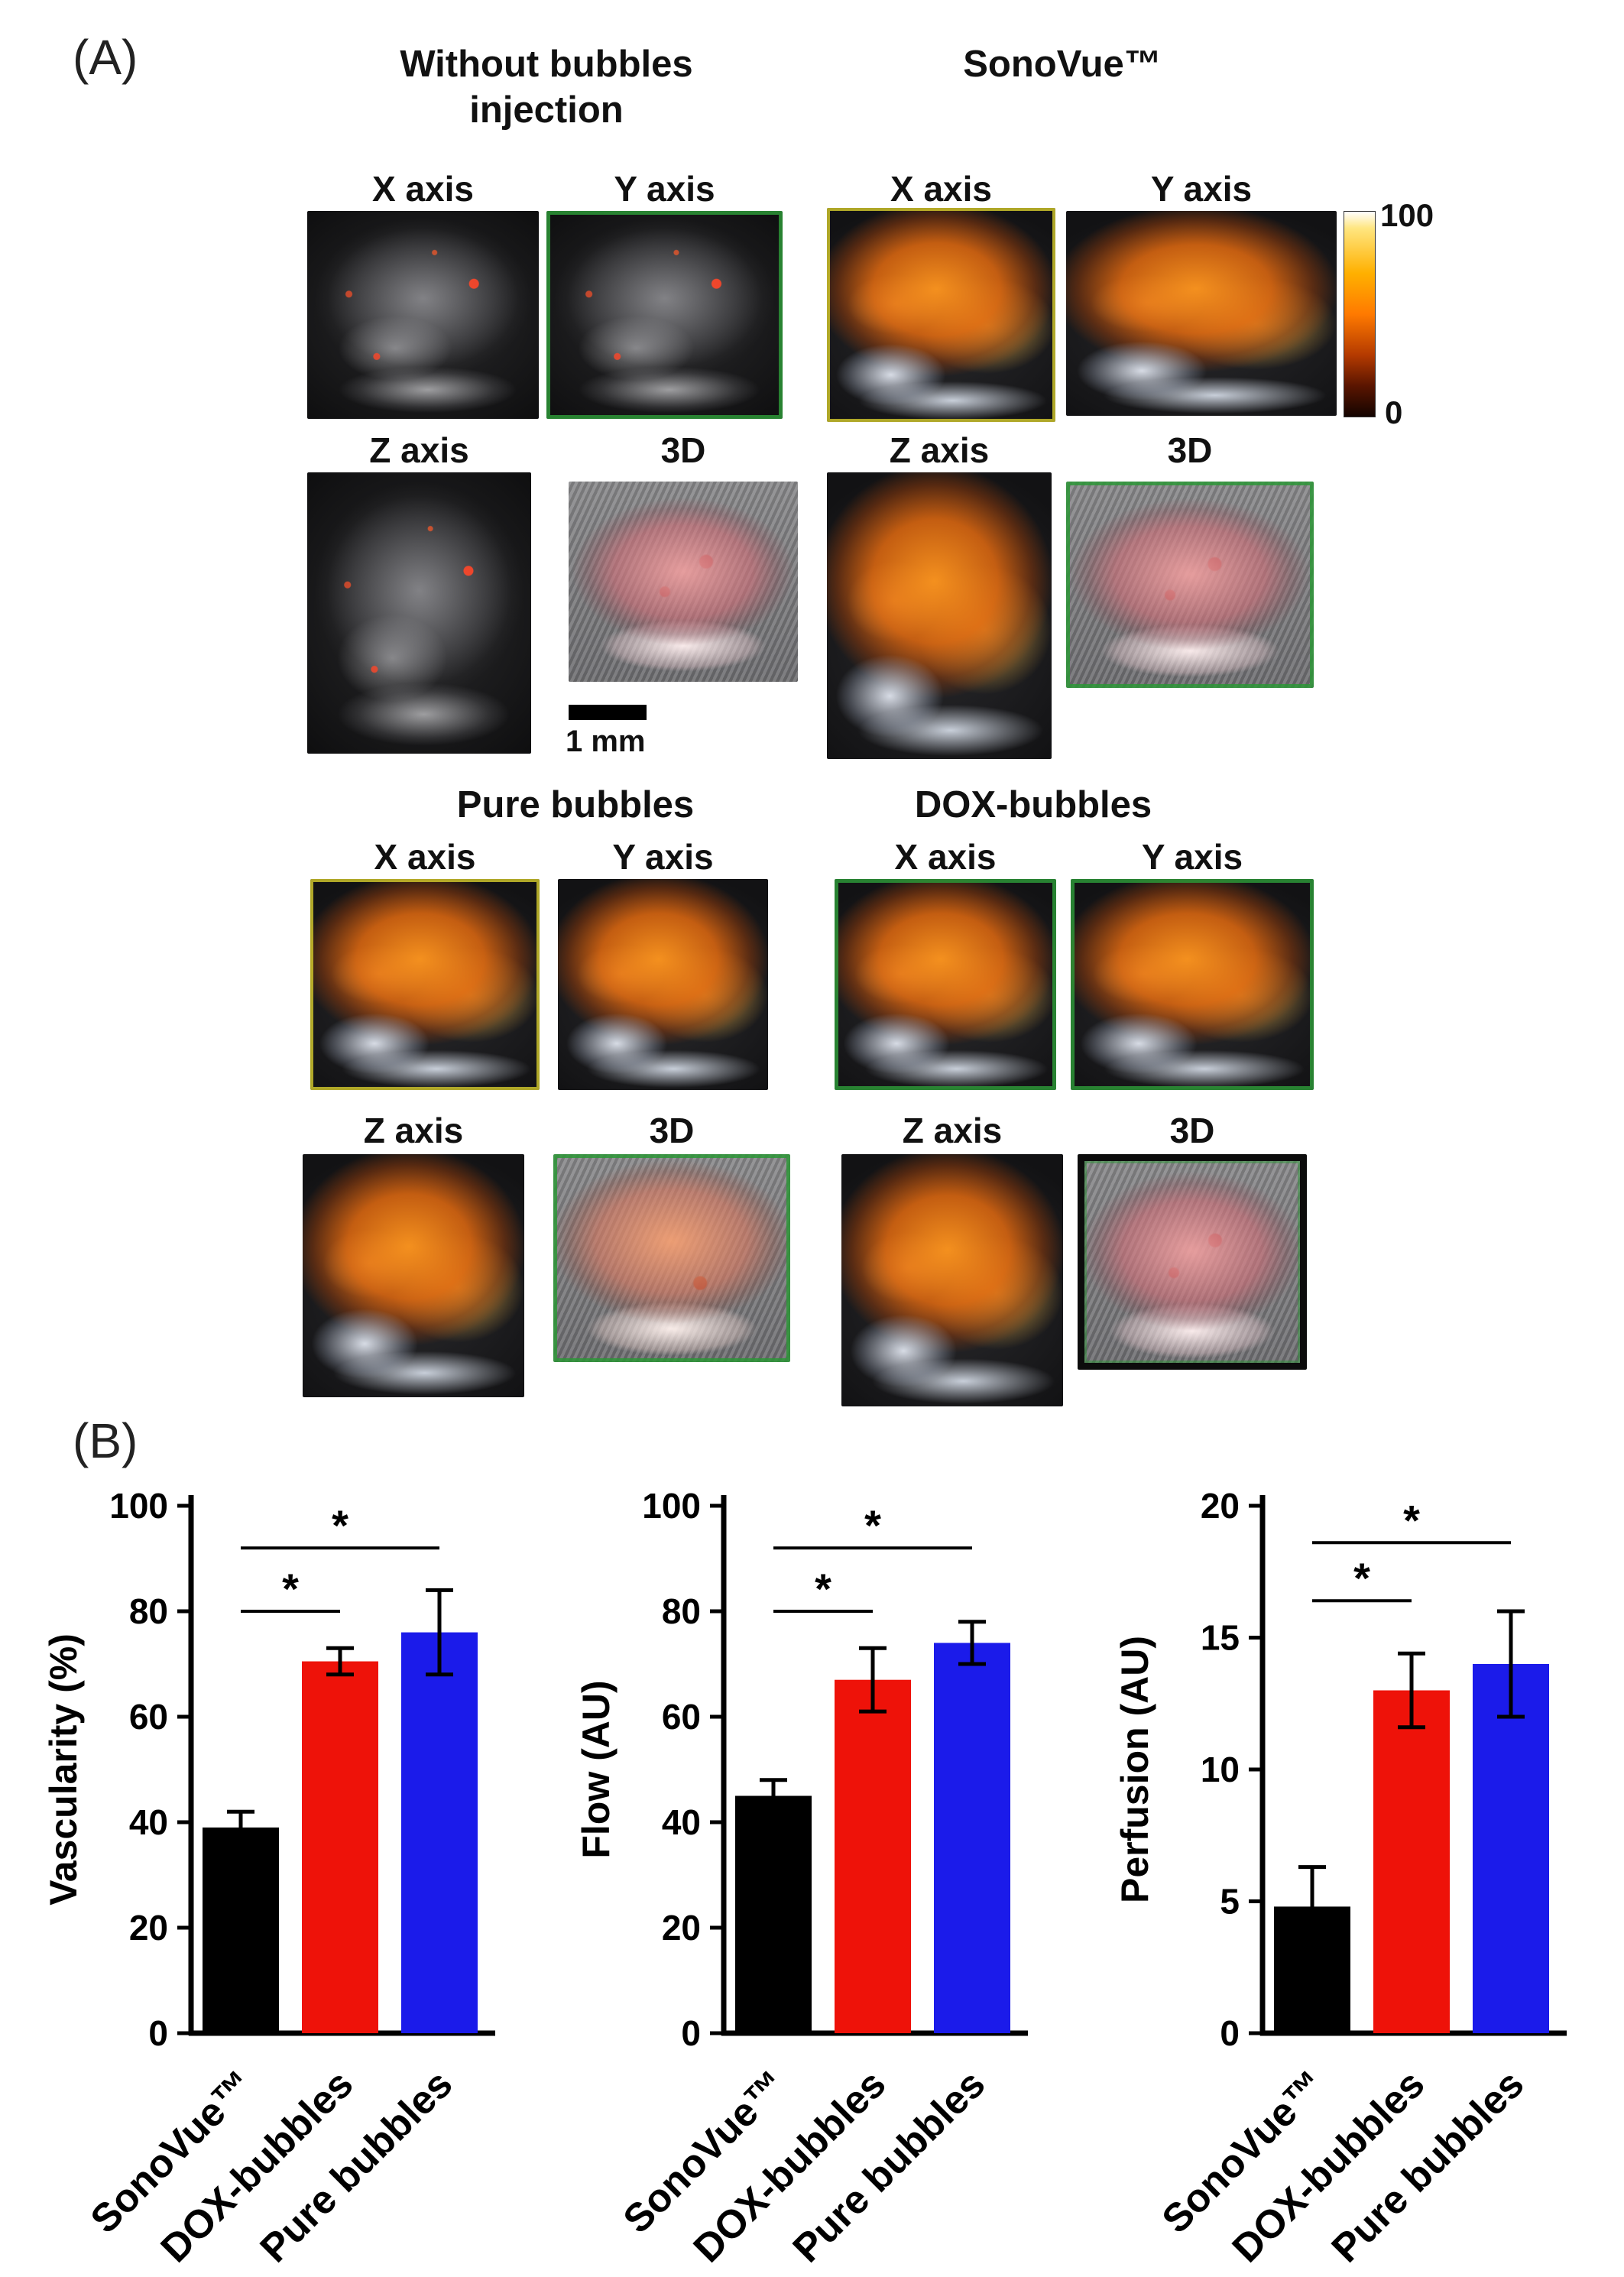 The image size is (1624, 2277). I want to click on scale-bar-label: 1 mm, so click(606, 741).